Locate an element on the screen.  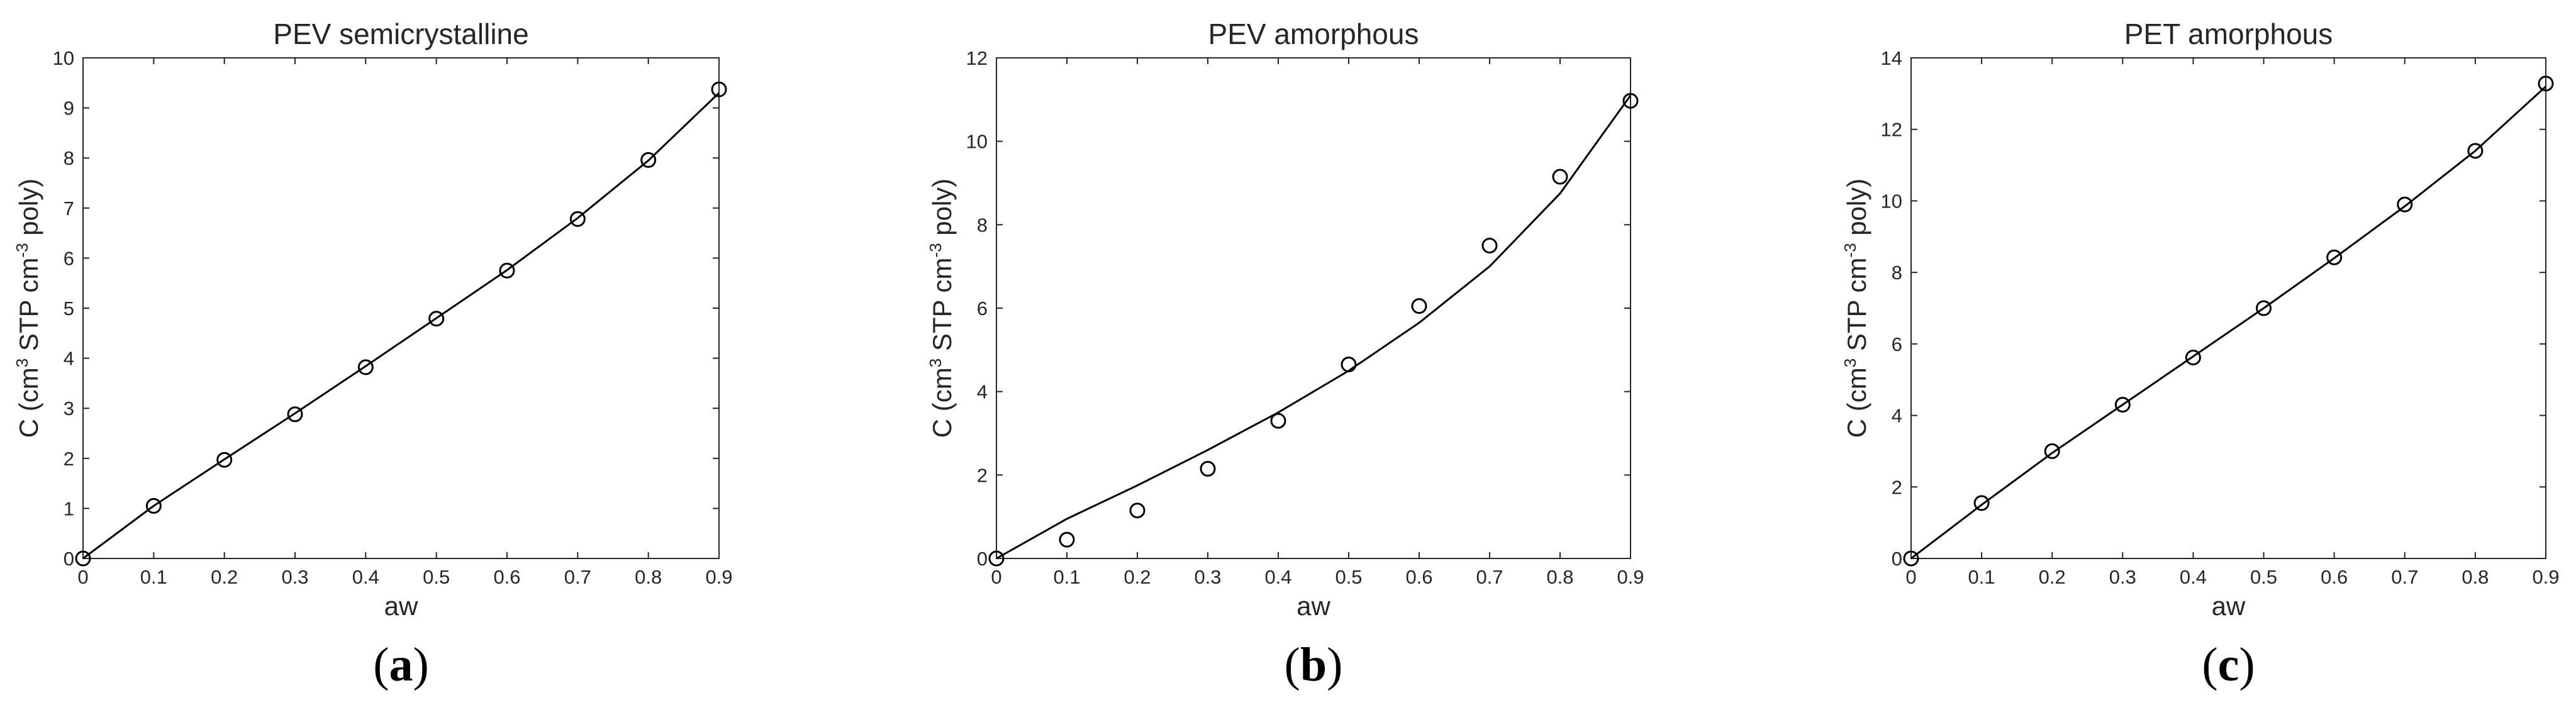
y-tick-label: 3 is located at coordinates (69, 408).